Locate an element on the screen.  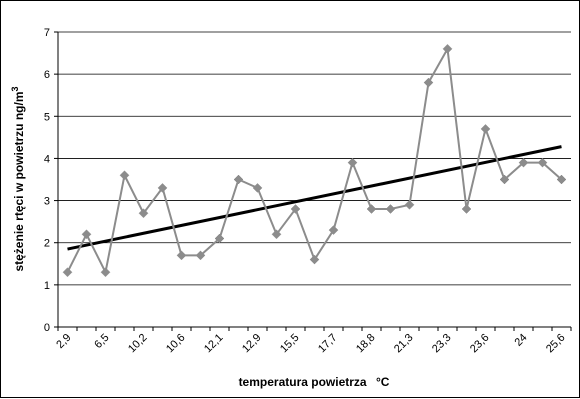
y-tick-label: 3 is located at coordinates (47, 202).